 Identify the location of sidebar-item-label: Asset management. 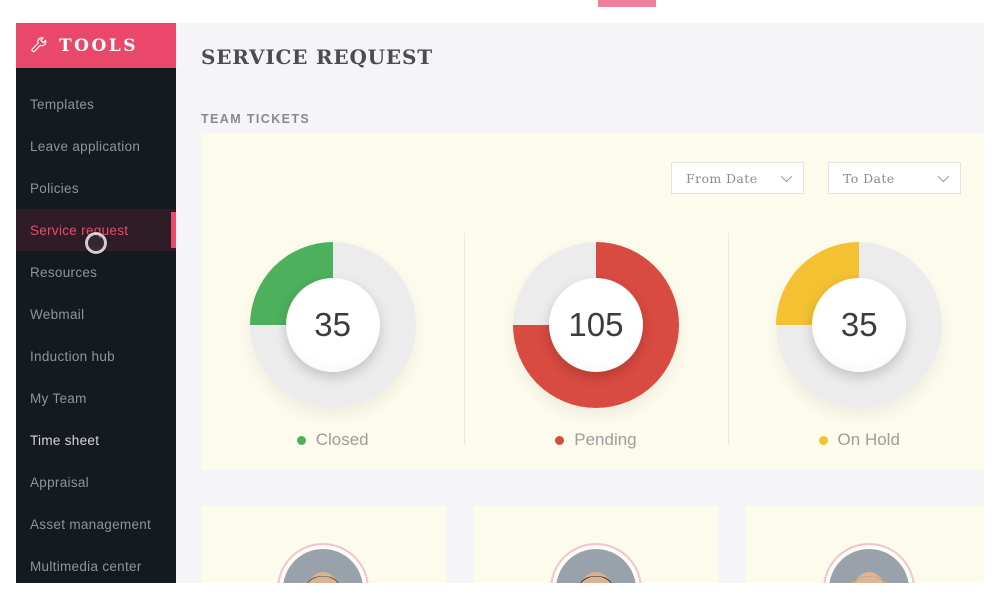
(91, 524).